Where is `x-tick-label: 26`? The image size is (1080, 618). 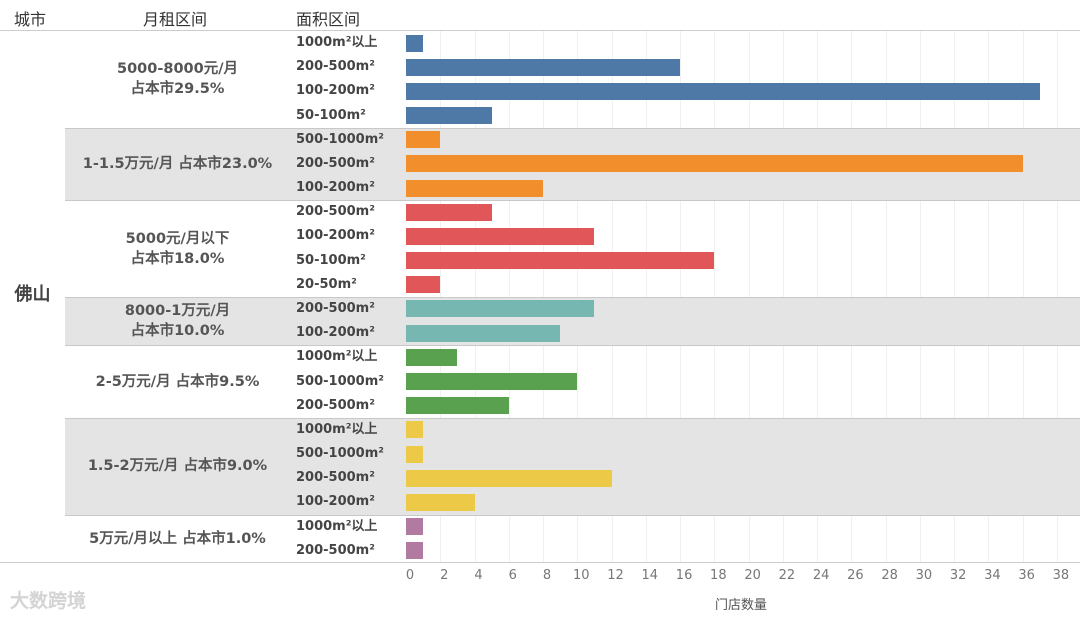 x-tick-label: 26 is located at coordinates (855, 575).